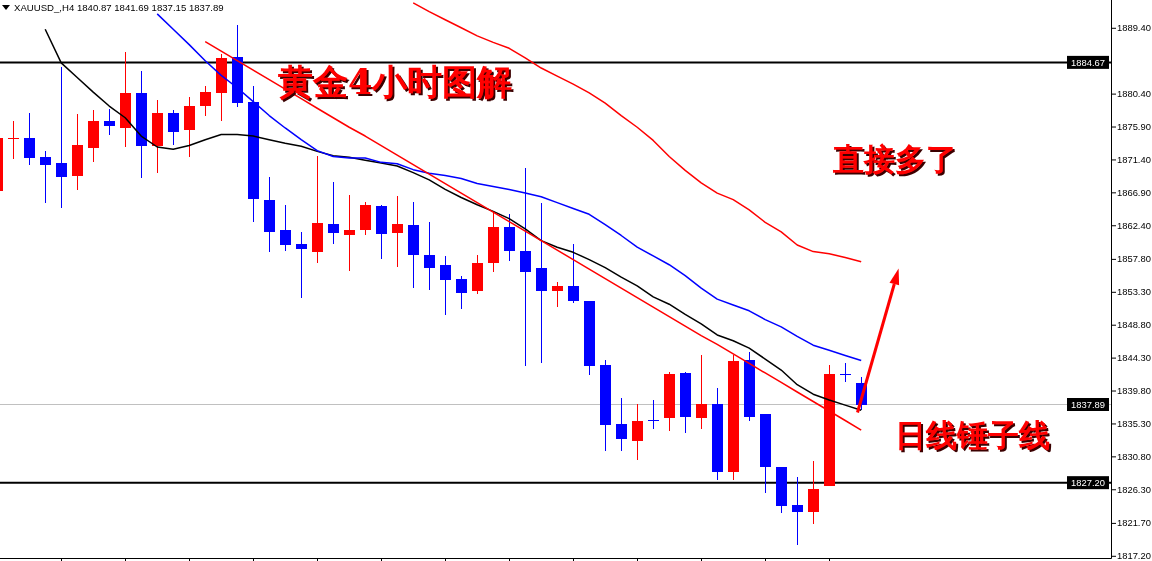  Describe the element at coordinates (1088, 62) in the screenshot. I see `ref-line-label: 1884.67` at that location.